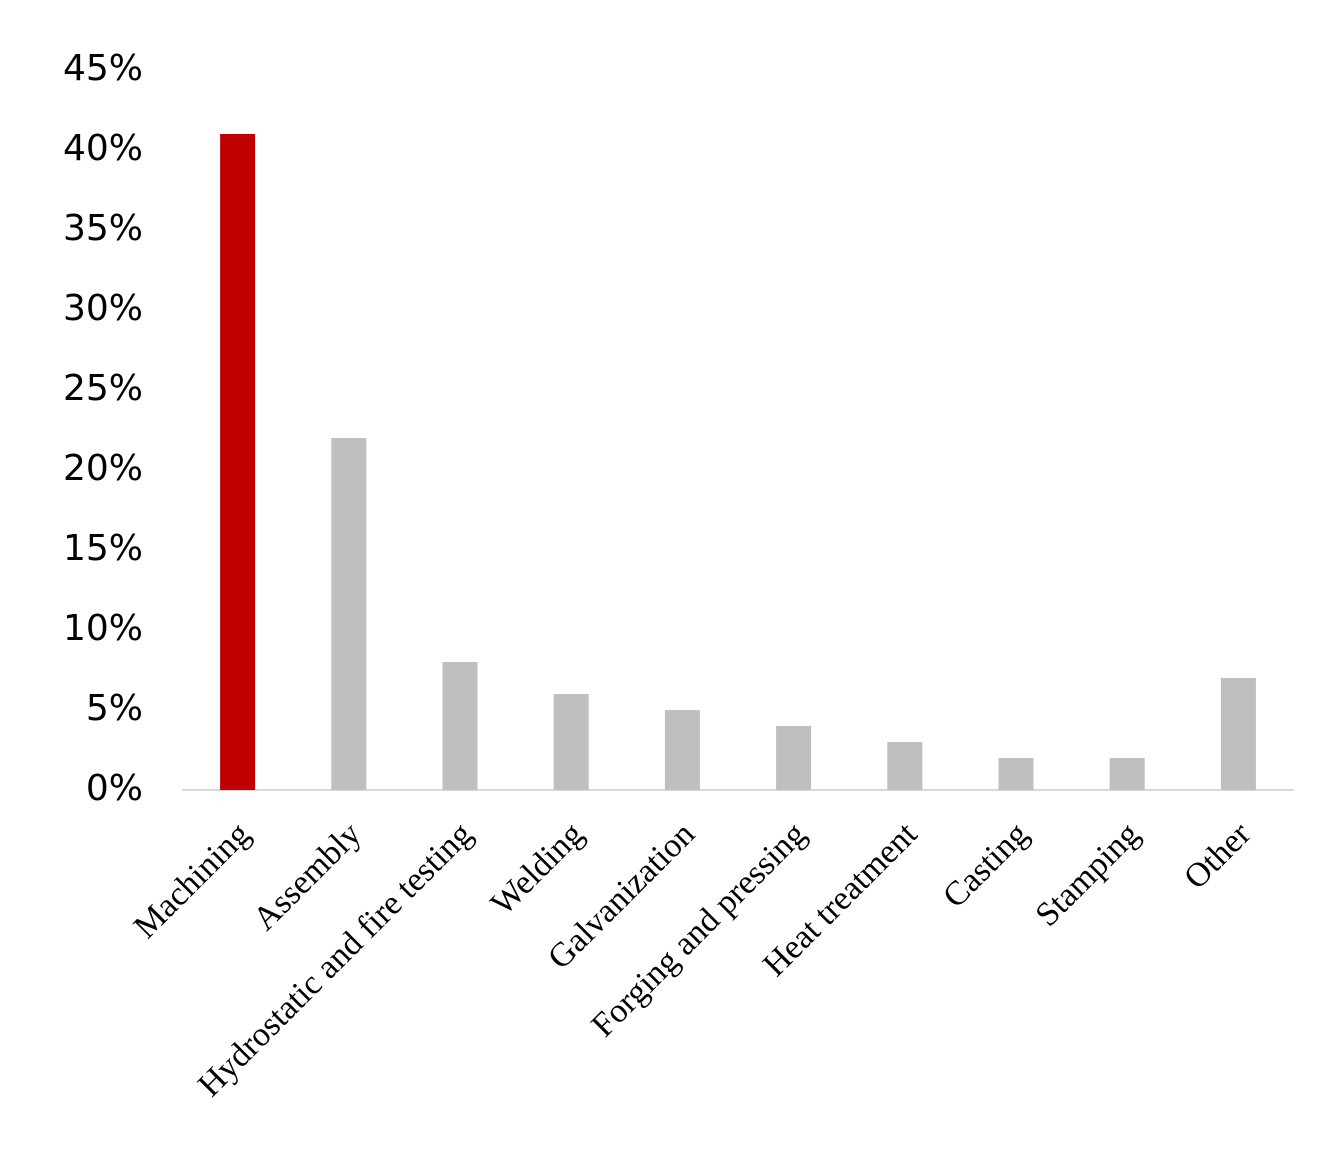  Describe the element at coordinates (114, 788) in the screenshot. I see `y-tick-label: 0%` at that location.